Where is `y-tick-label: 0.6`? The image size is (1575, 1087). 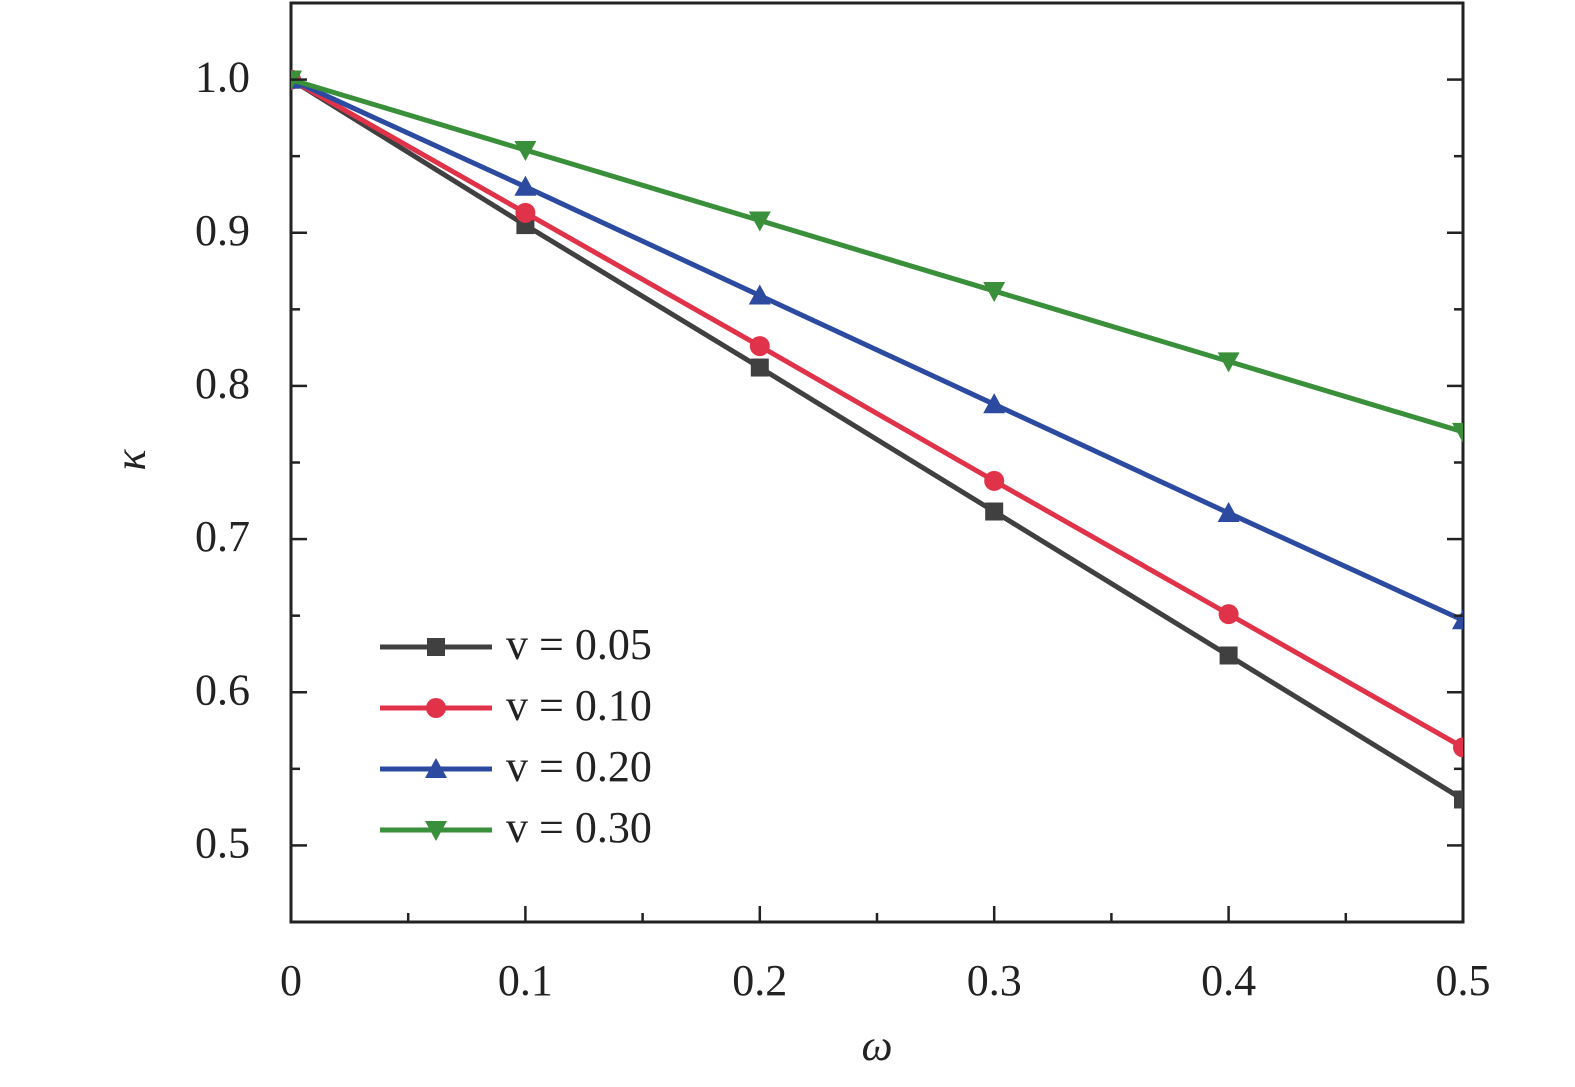 y-tick-label: 0.6 is located at coordinates (222, 689).